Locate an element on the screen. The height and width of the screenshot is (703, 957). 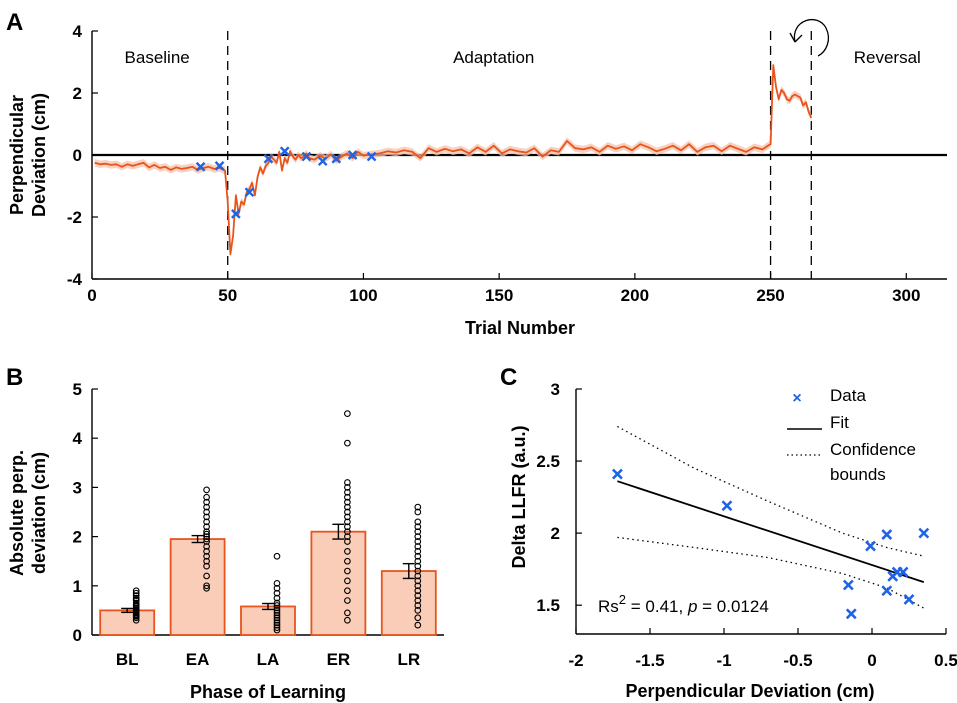
panel-b-category-label: BL is located at coordinates (127, 659).